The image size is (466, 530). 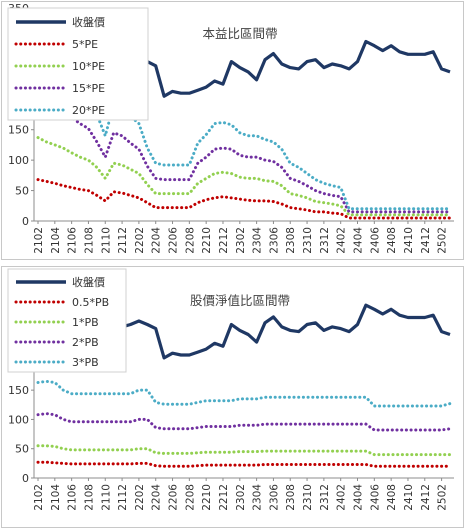 I want to click on chart-title: 股價淨值比區間帶, so click(x=240, y=300).